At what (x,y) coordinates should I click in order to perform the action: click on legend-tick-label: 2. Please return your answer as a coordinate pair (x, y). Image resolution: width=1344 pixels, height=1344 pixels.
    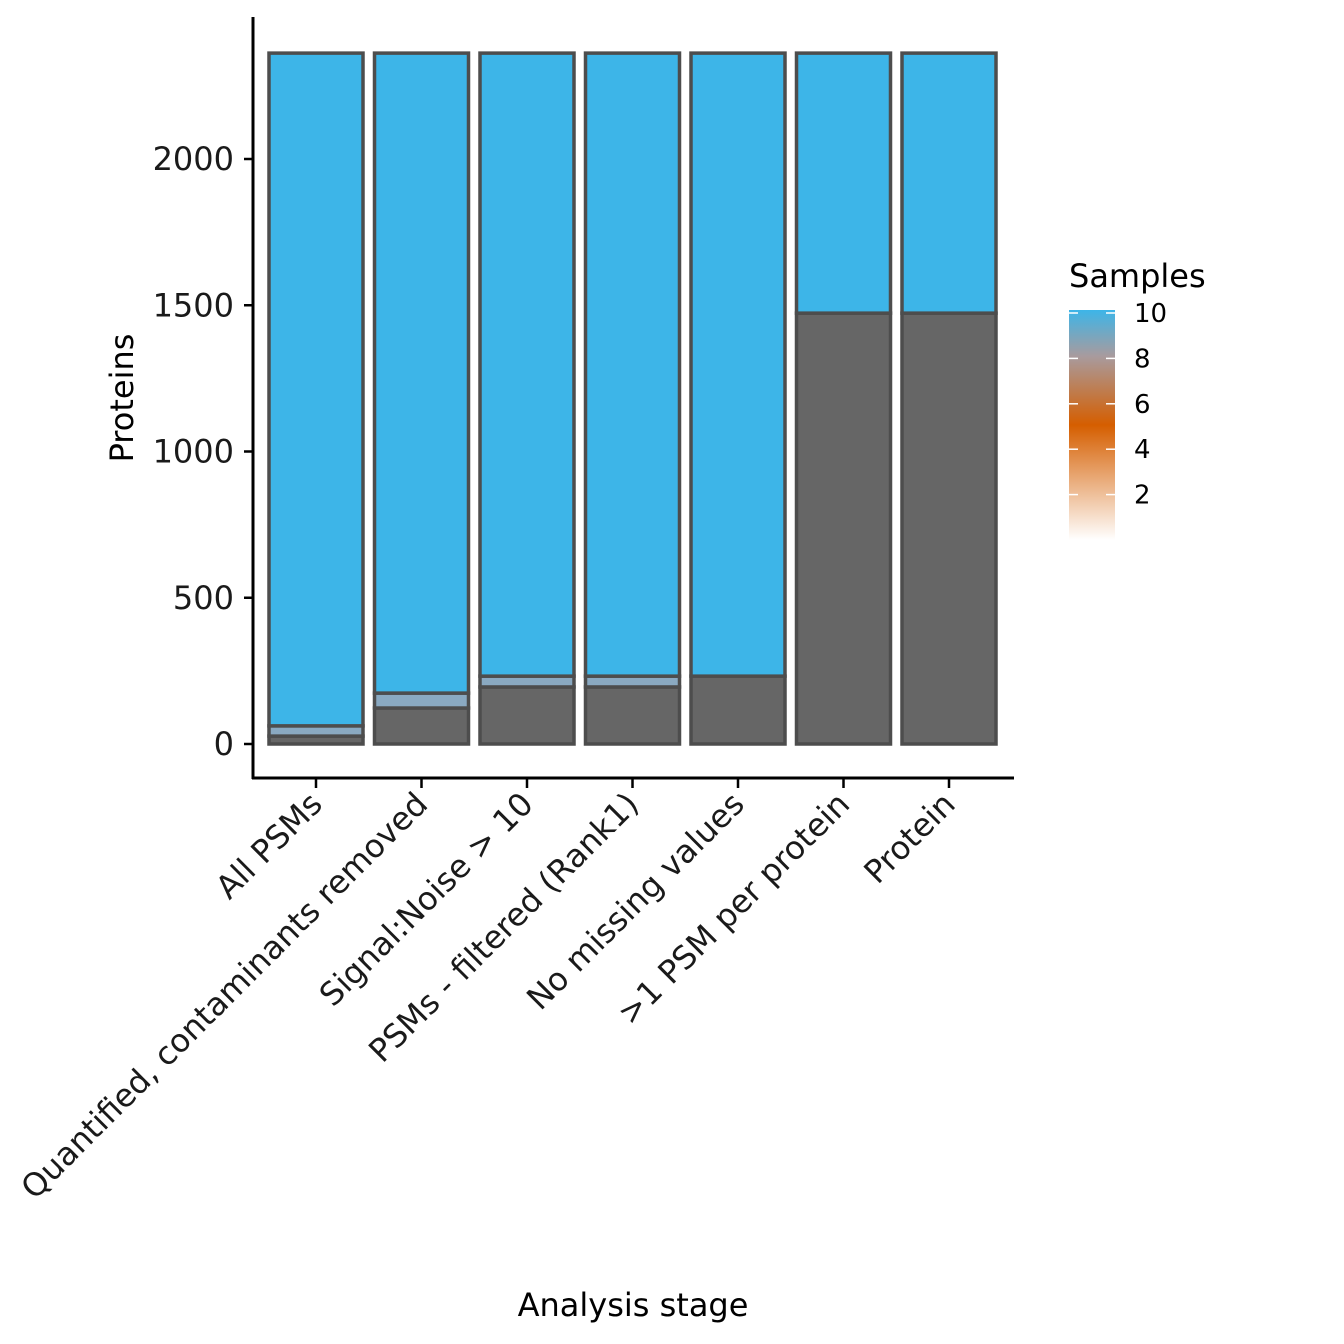
    Looking at the image, I should click on (1142, 496).